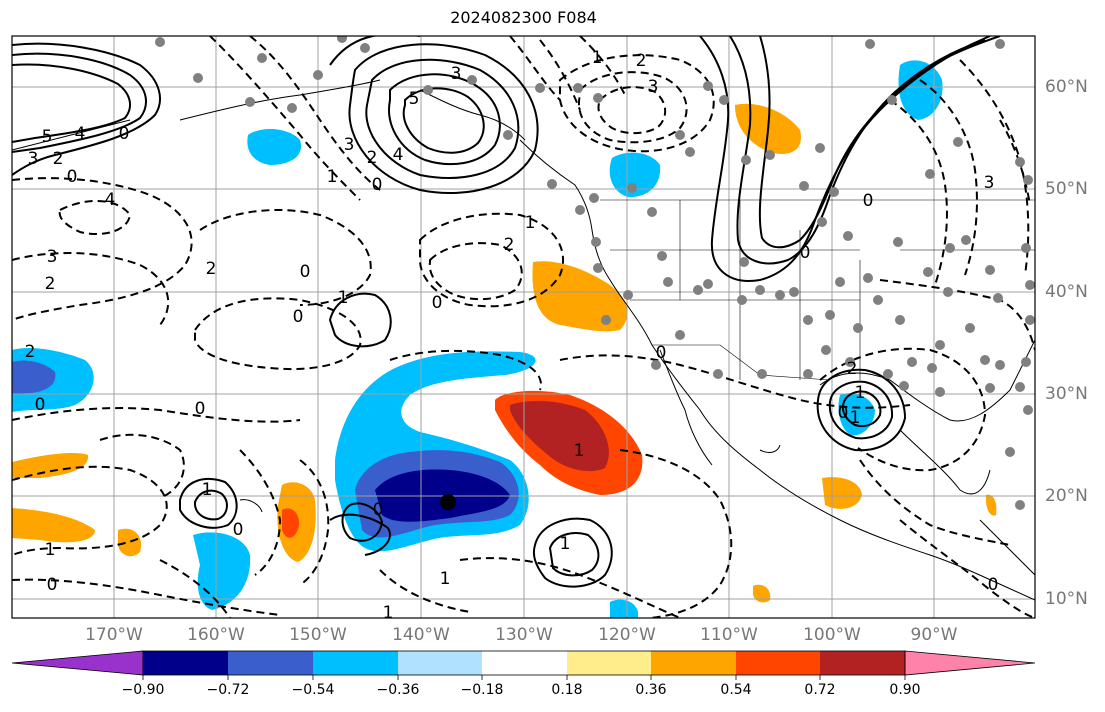 The height and width of the screenshot is (712, 1105). What do you see at coordinates (627, 635) in the screenshot?
I see `longitude-label: 120°W` at bounding box center [627, 635].